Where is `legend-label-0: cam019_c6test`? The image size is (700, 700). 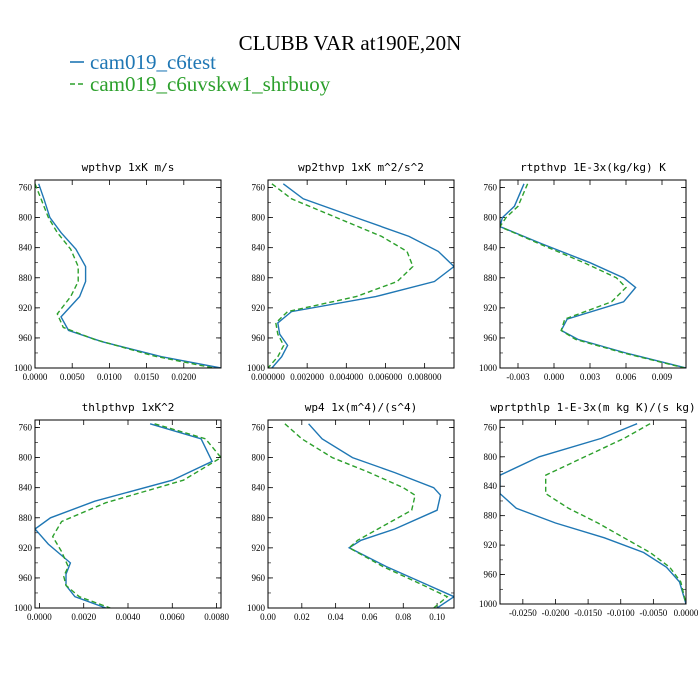
legend-label-0: cam019_c6test is located at coordinates (153, 62).